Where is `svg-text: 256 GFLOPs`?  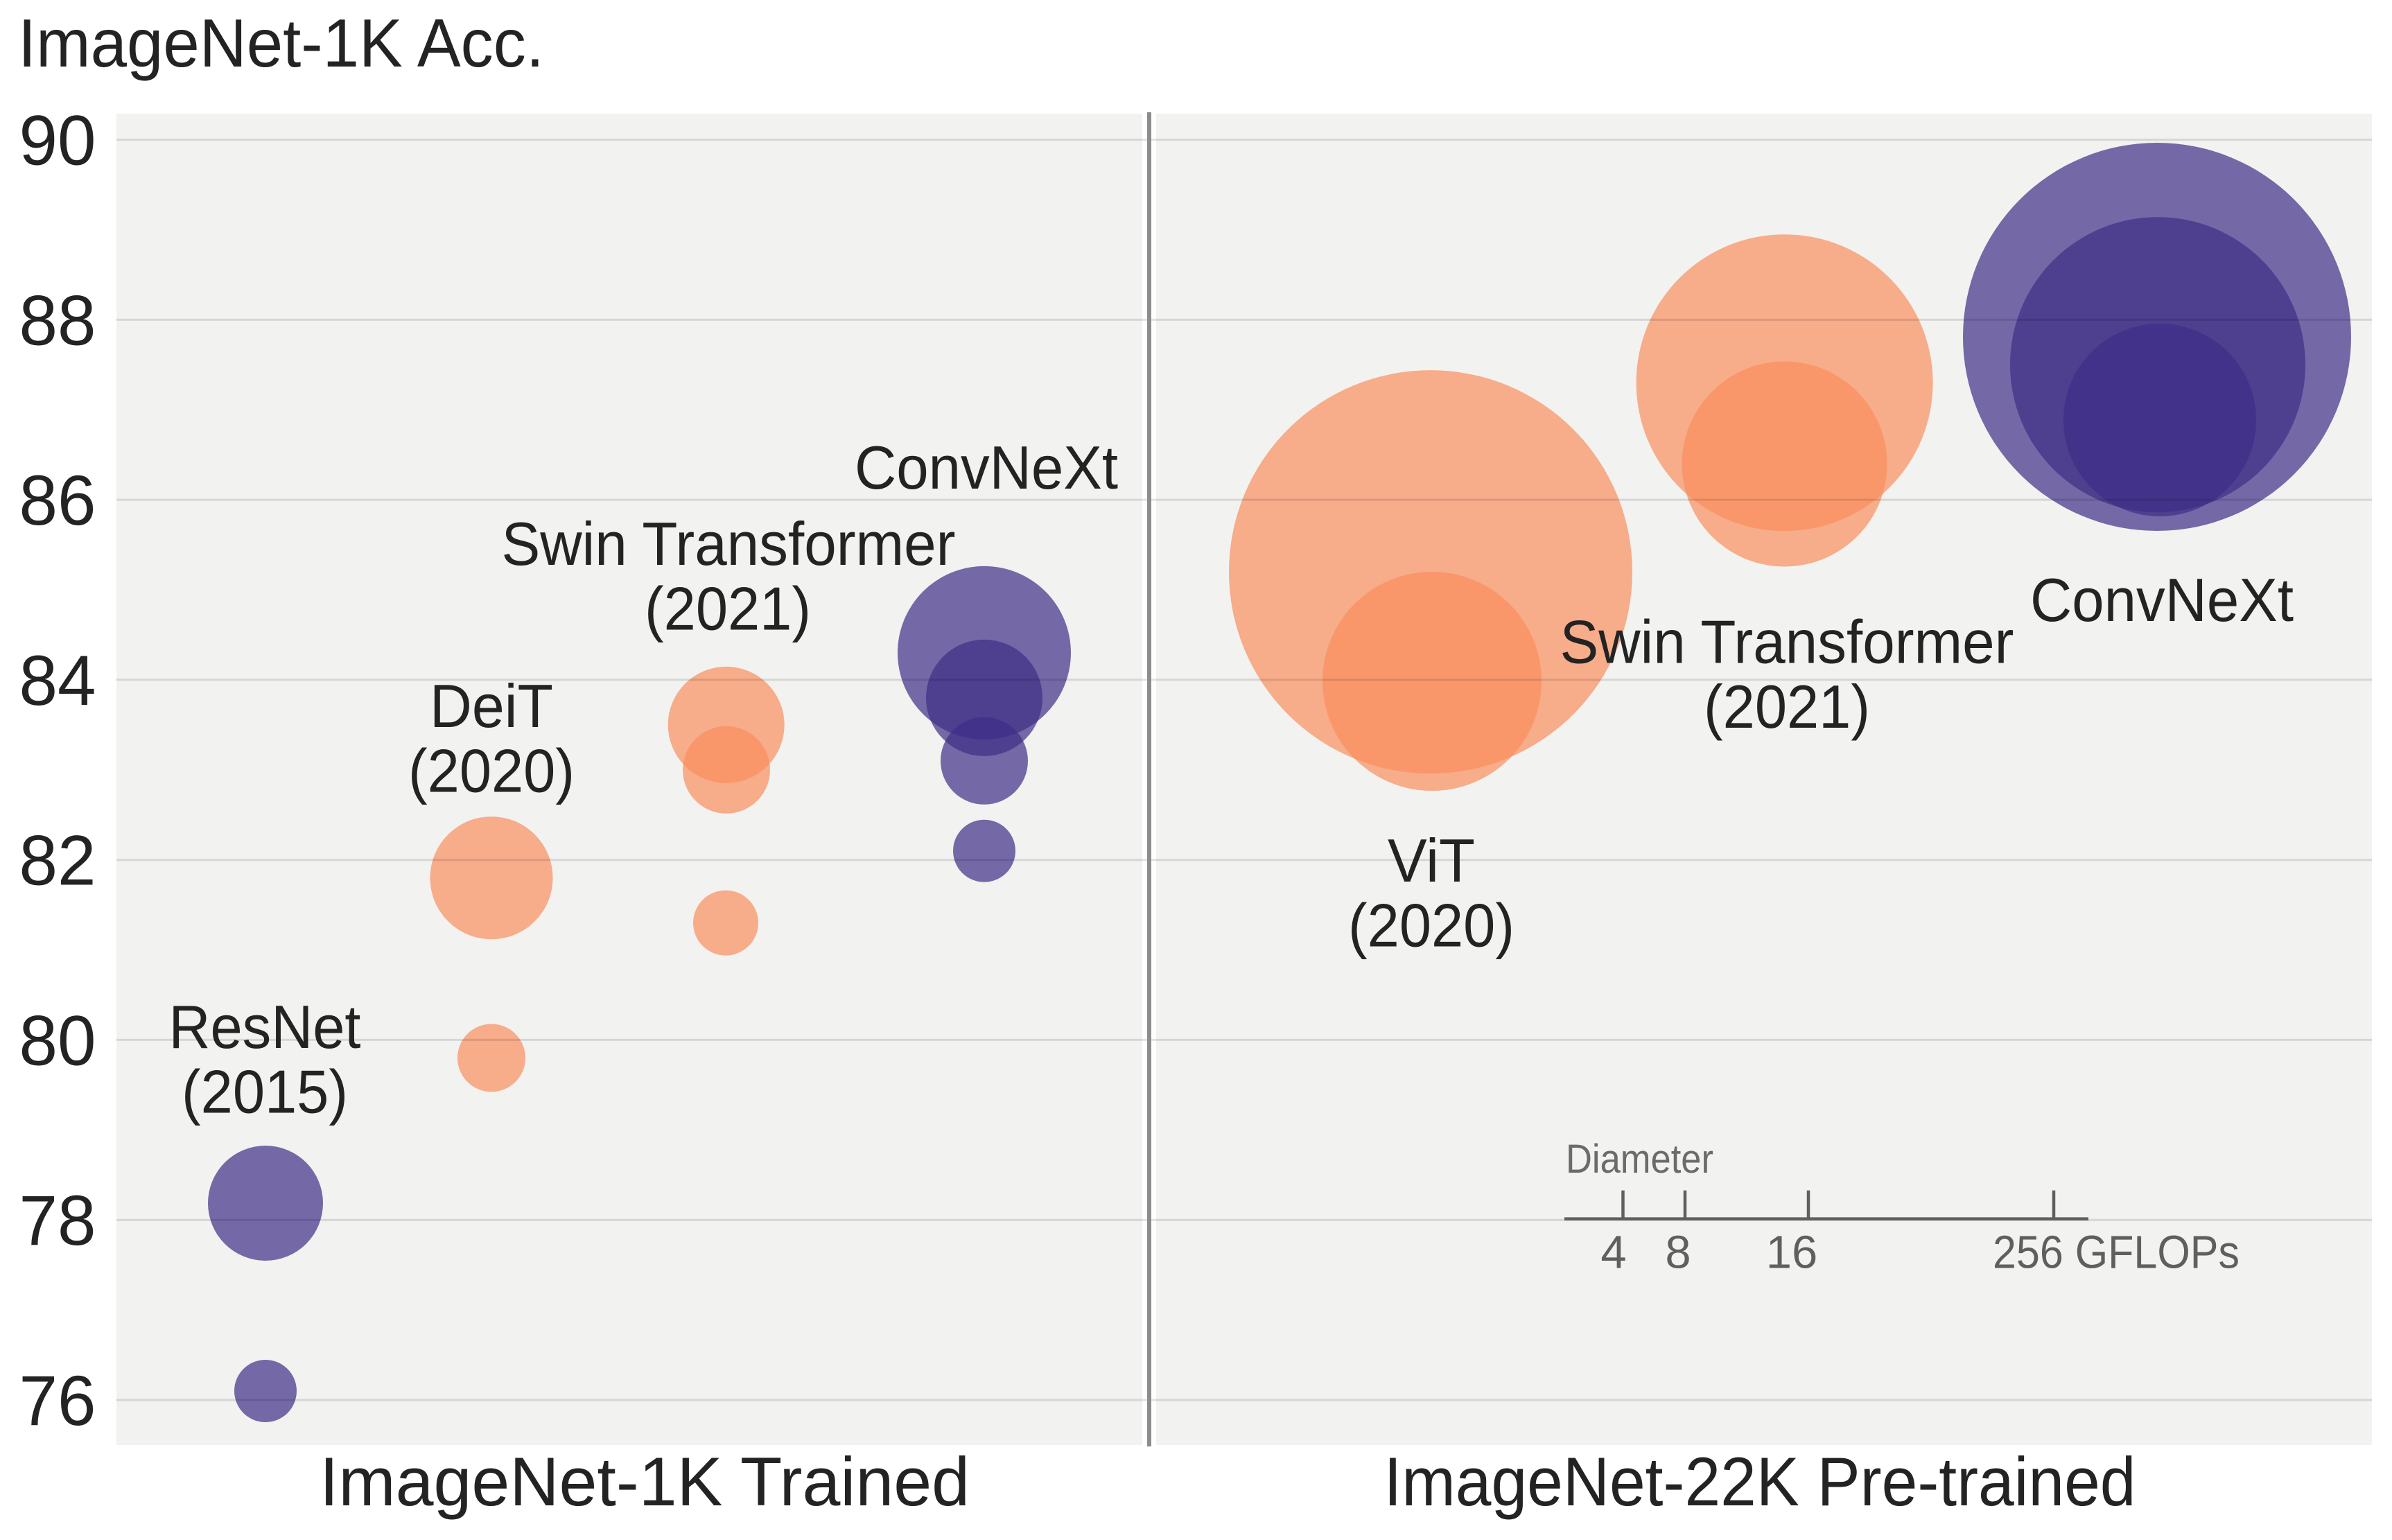
svg-text: 256 GFLOPs is located at coordinates (2116, 1253).